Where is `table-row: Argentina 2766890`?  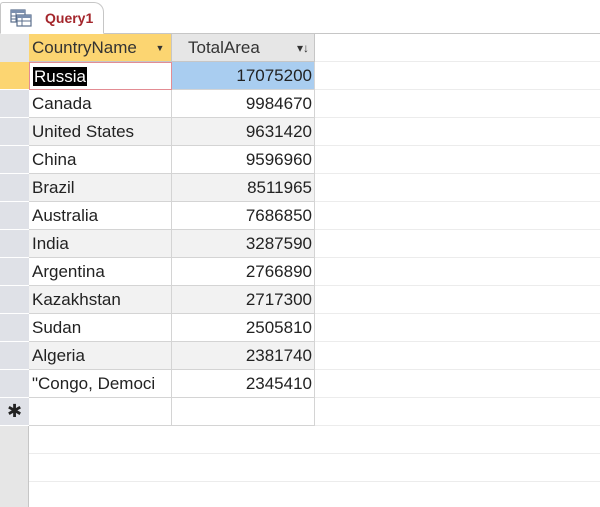 table-row: Argentina 2766890 is located at coordinates (172, 272).